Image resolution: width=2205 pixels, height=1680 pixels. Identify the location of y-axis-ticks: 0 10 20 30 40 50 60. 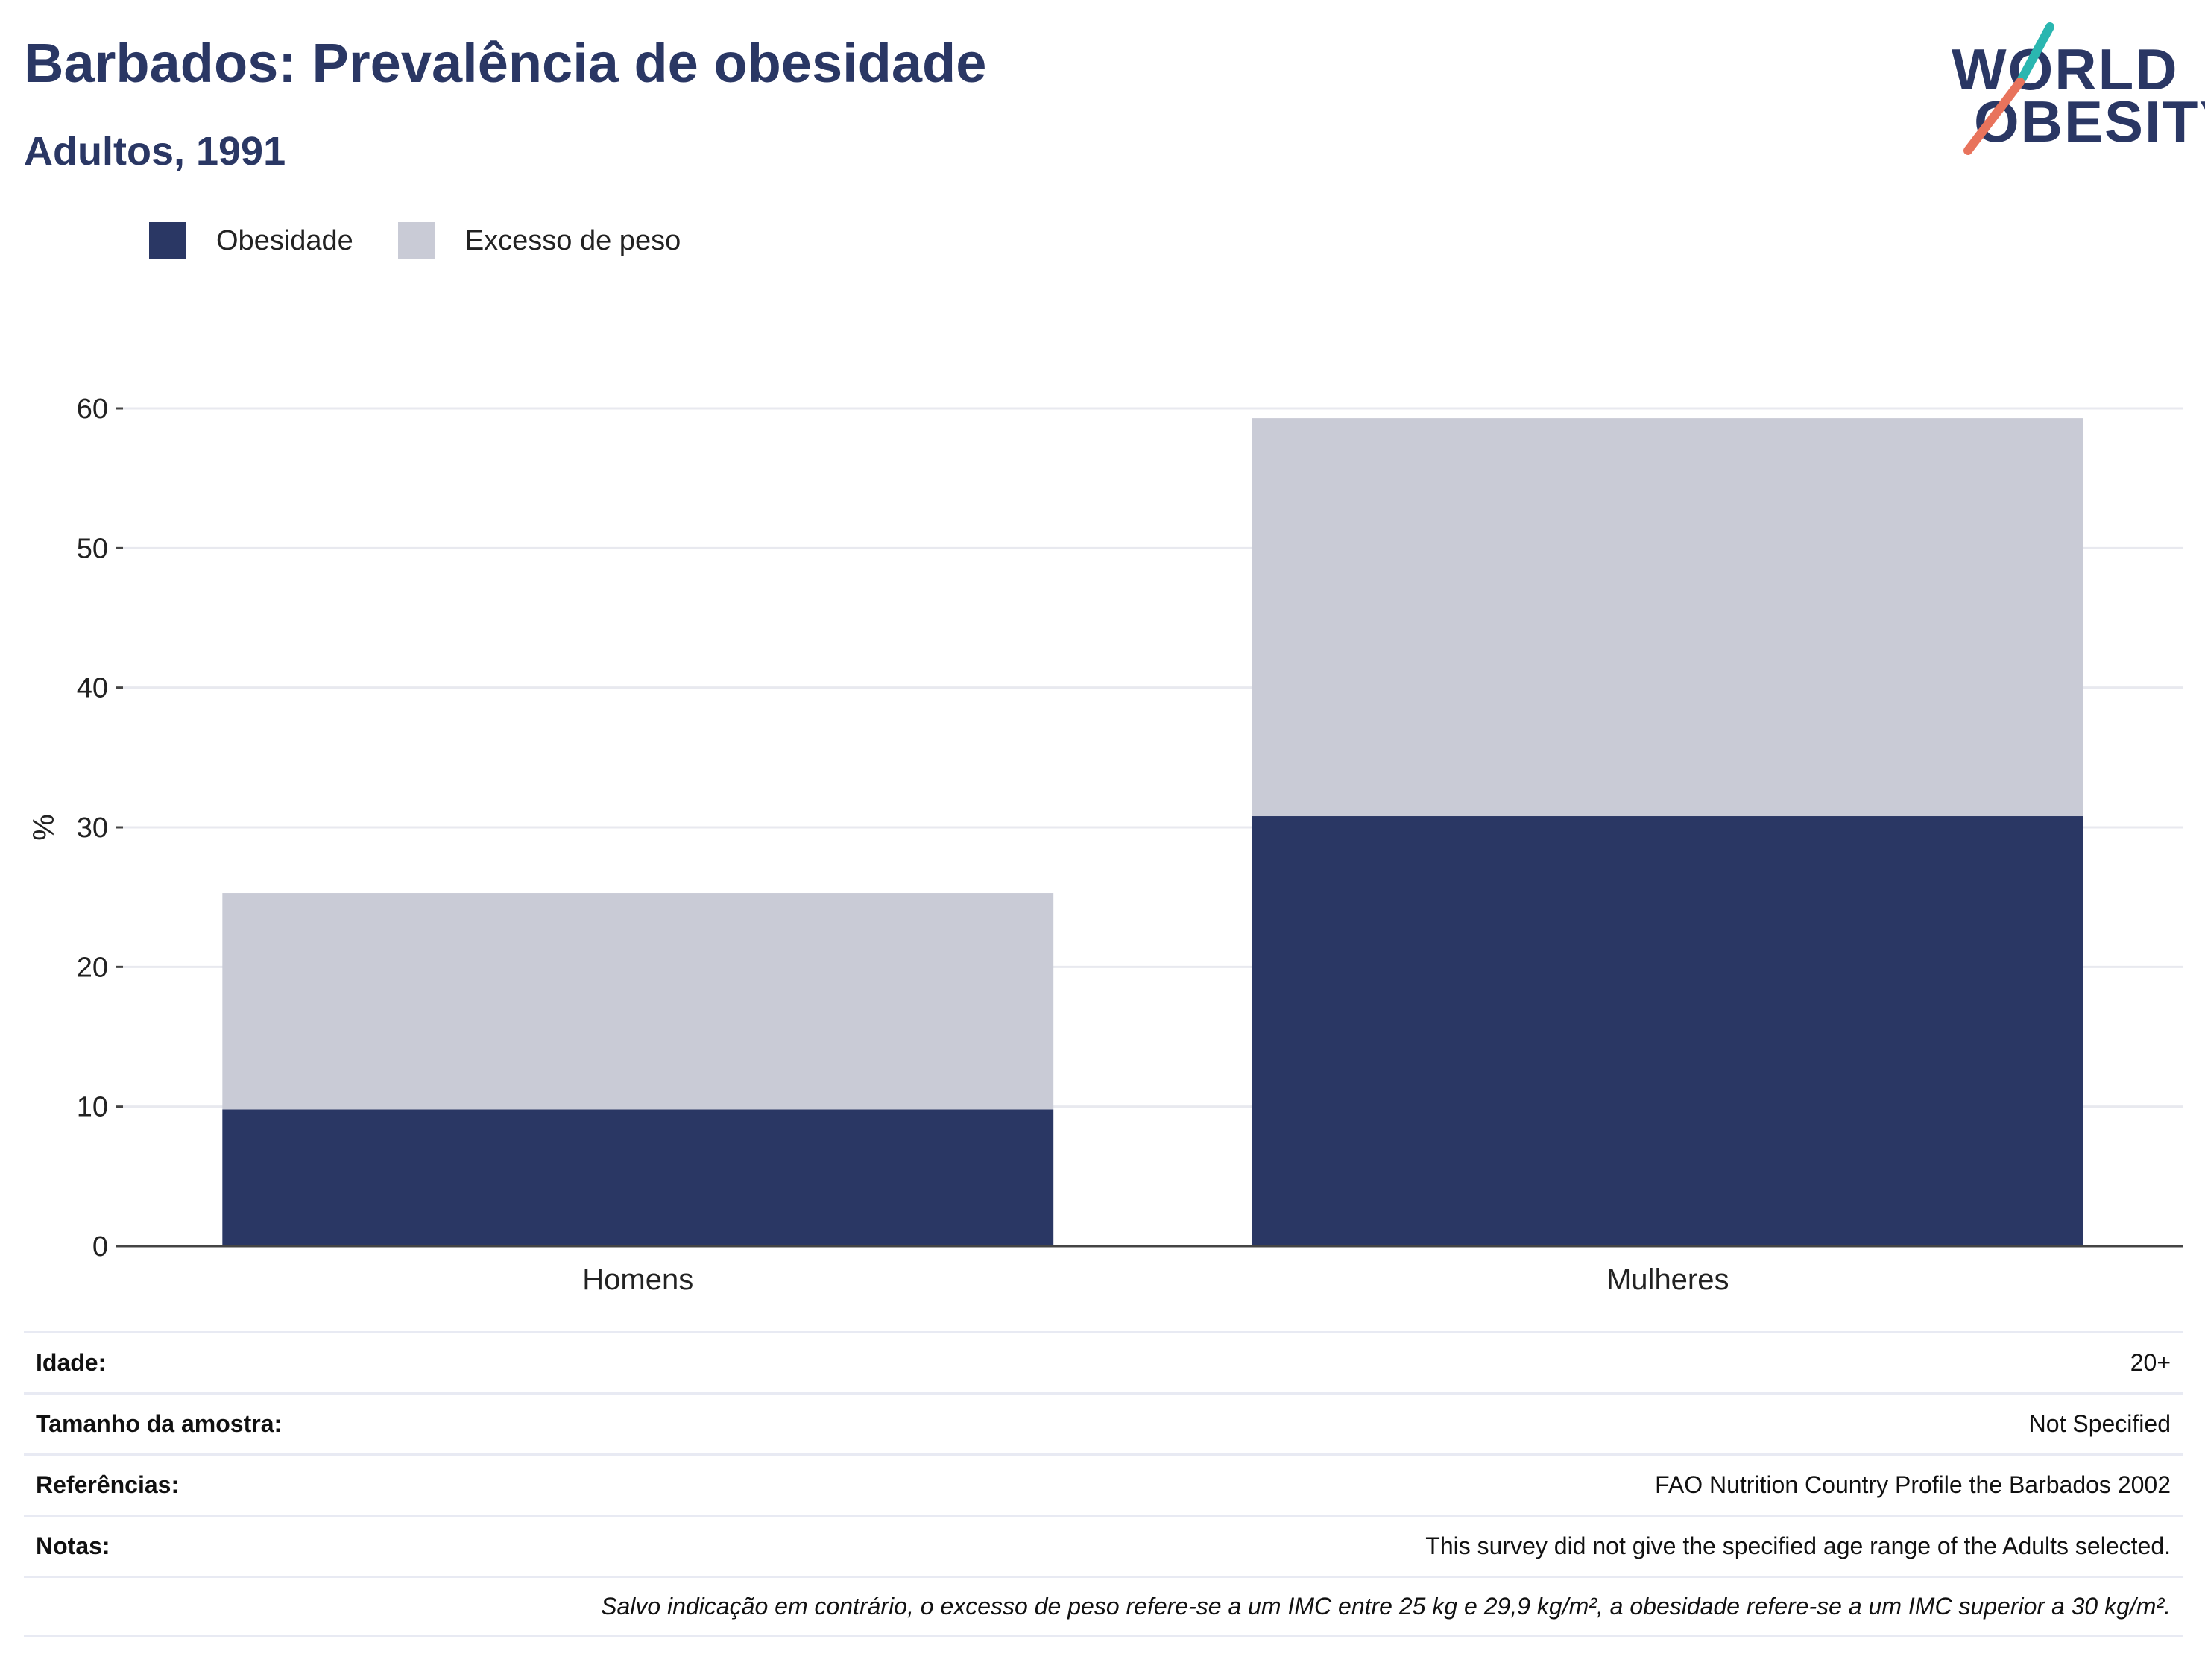
(100, 828).